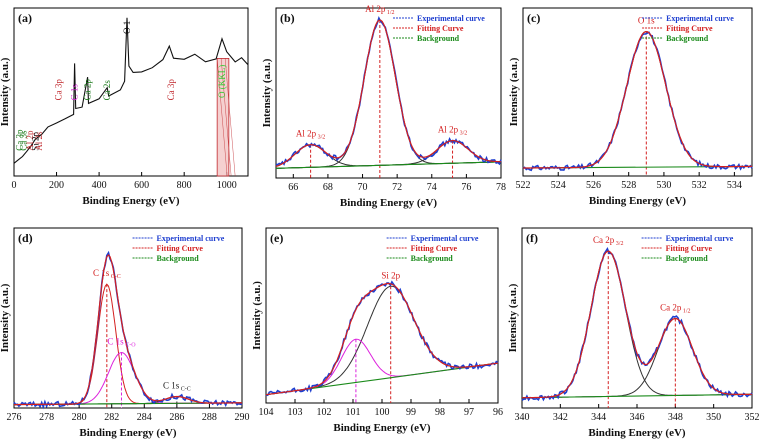  Describe the element at coordinates (46, 417) in the screenshot. I see `x-tick-label: 278` at that location.